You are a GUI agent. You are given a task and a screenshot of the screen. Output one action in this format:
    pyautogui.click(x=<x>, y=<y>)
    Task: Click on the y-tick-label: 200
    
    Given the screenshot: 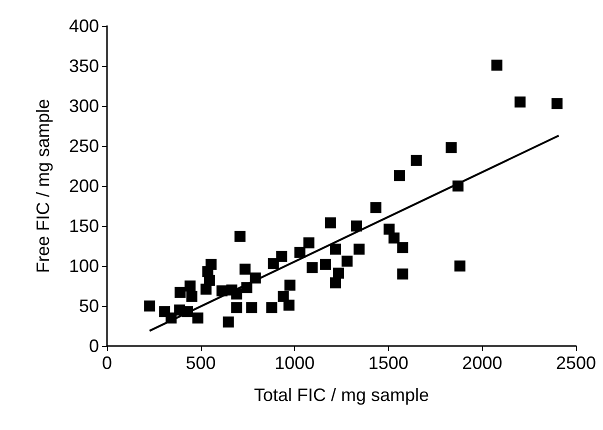 What is the action you would take?
    pyautogui.click(x=83, y=186)
    